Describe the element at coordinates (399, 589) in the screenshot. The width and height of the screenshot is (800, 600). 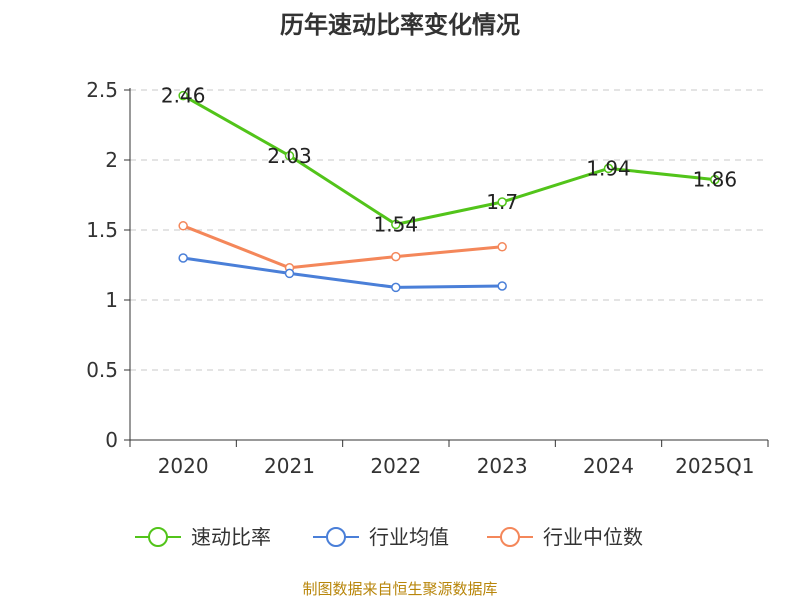
I see `source-note: 制图数据来自恒生聚源数据库` at that location.